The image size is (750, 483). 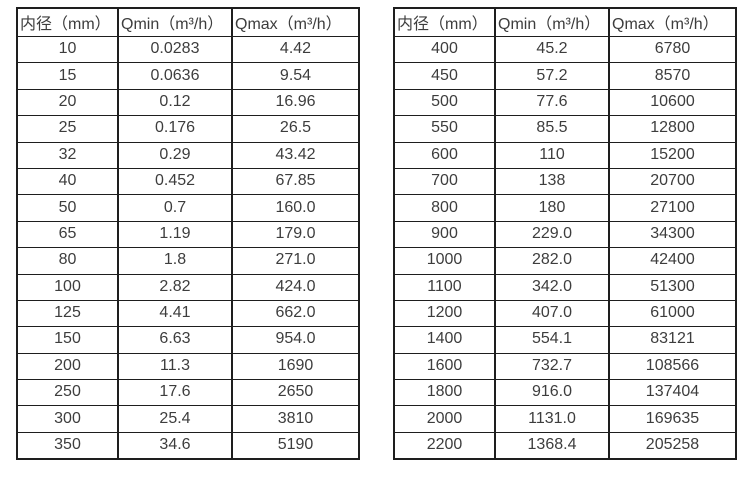 What do you see at coordinates (444, 340) in the screenshot?
I see `table-cell: 1400` at bounding box center [444, 340].